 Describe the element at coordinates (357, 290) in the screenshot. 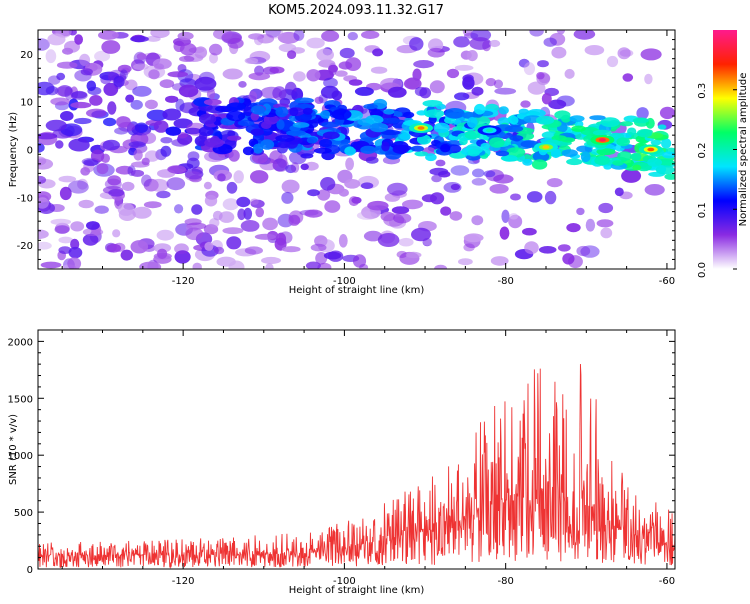

I see `x-axis-label: Height of straight line (km)` at that location.